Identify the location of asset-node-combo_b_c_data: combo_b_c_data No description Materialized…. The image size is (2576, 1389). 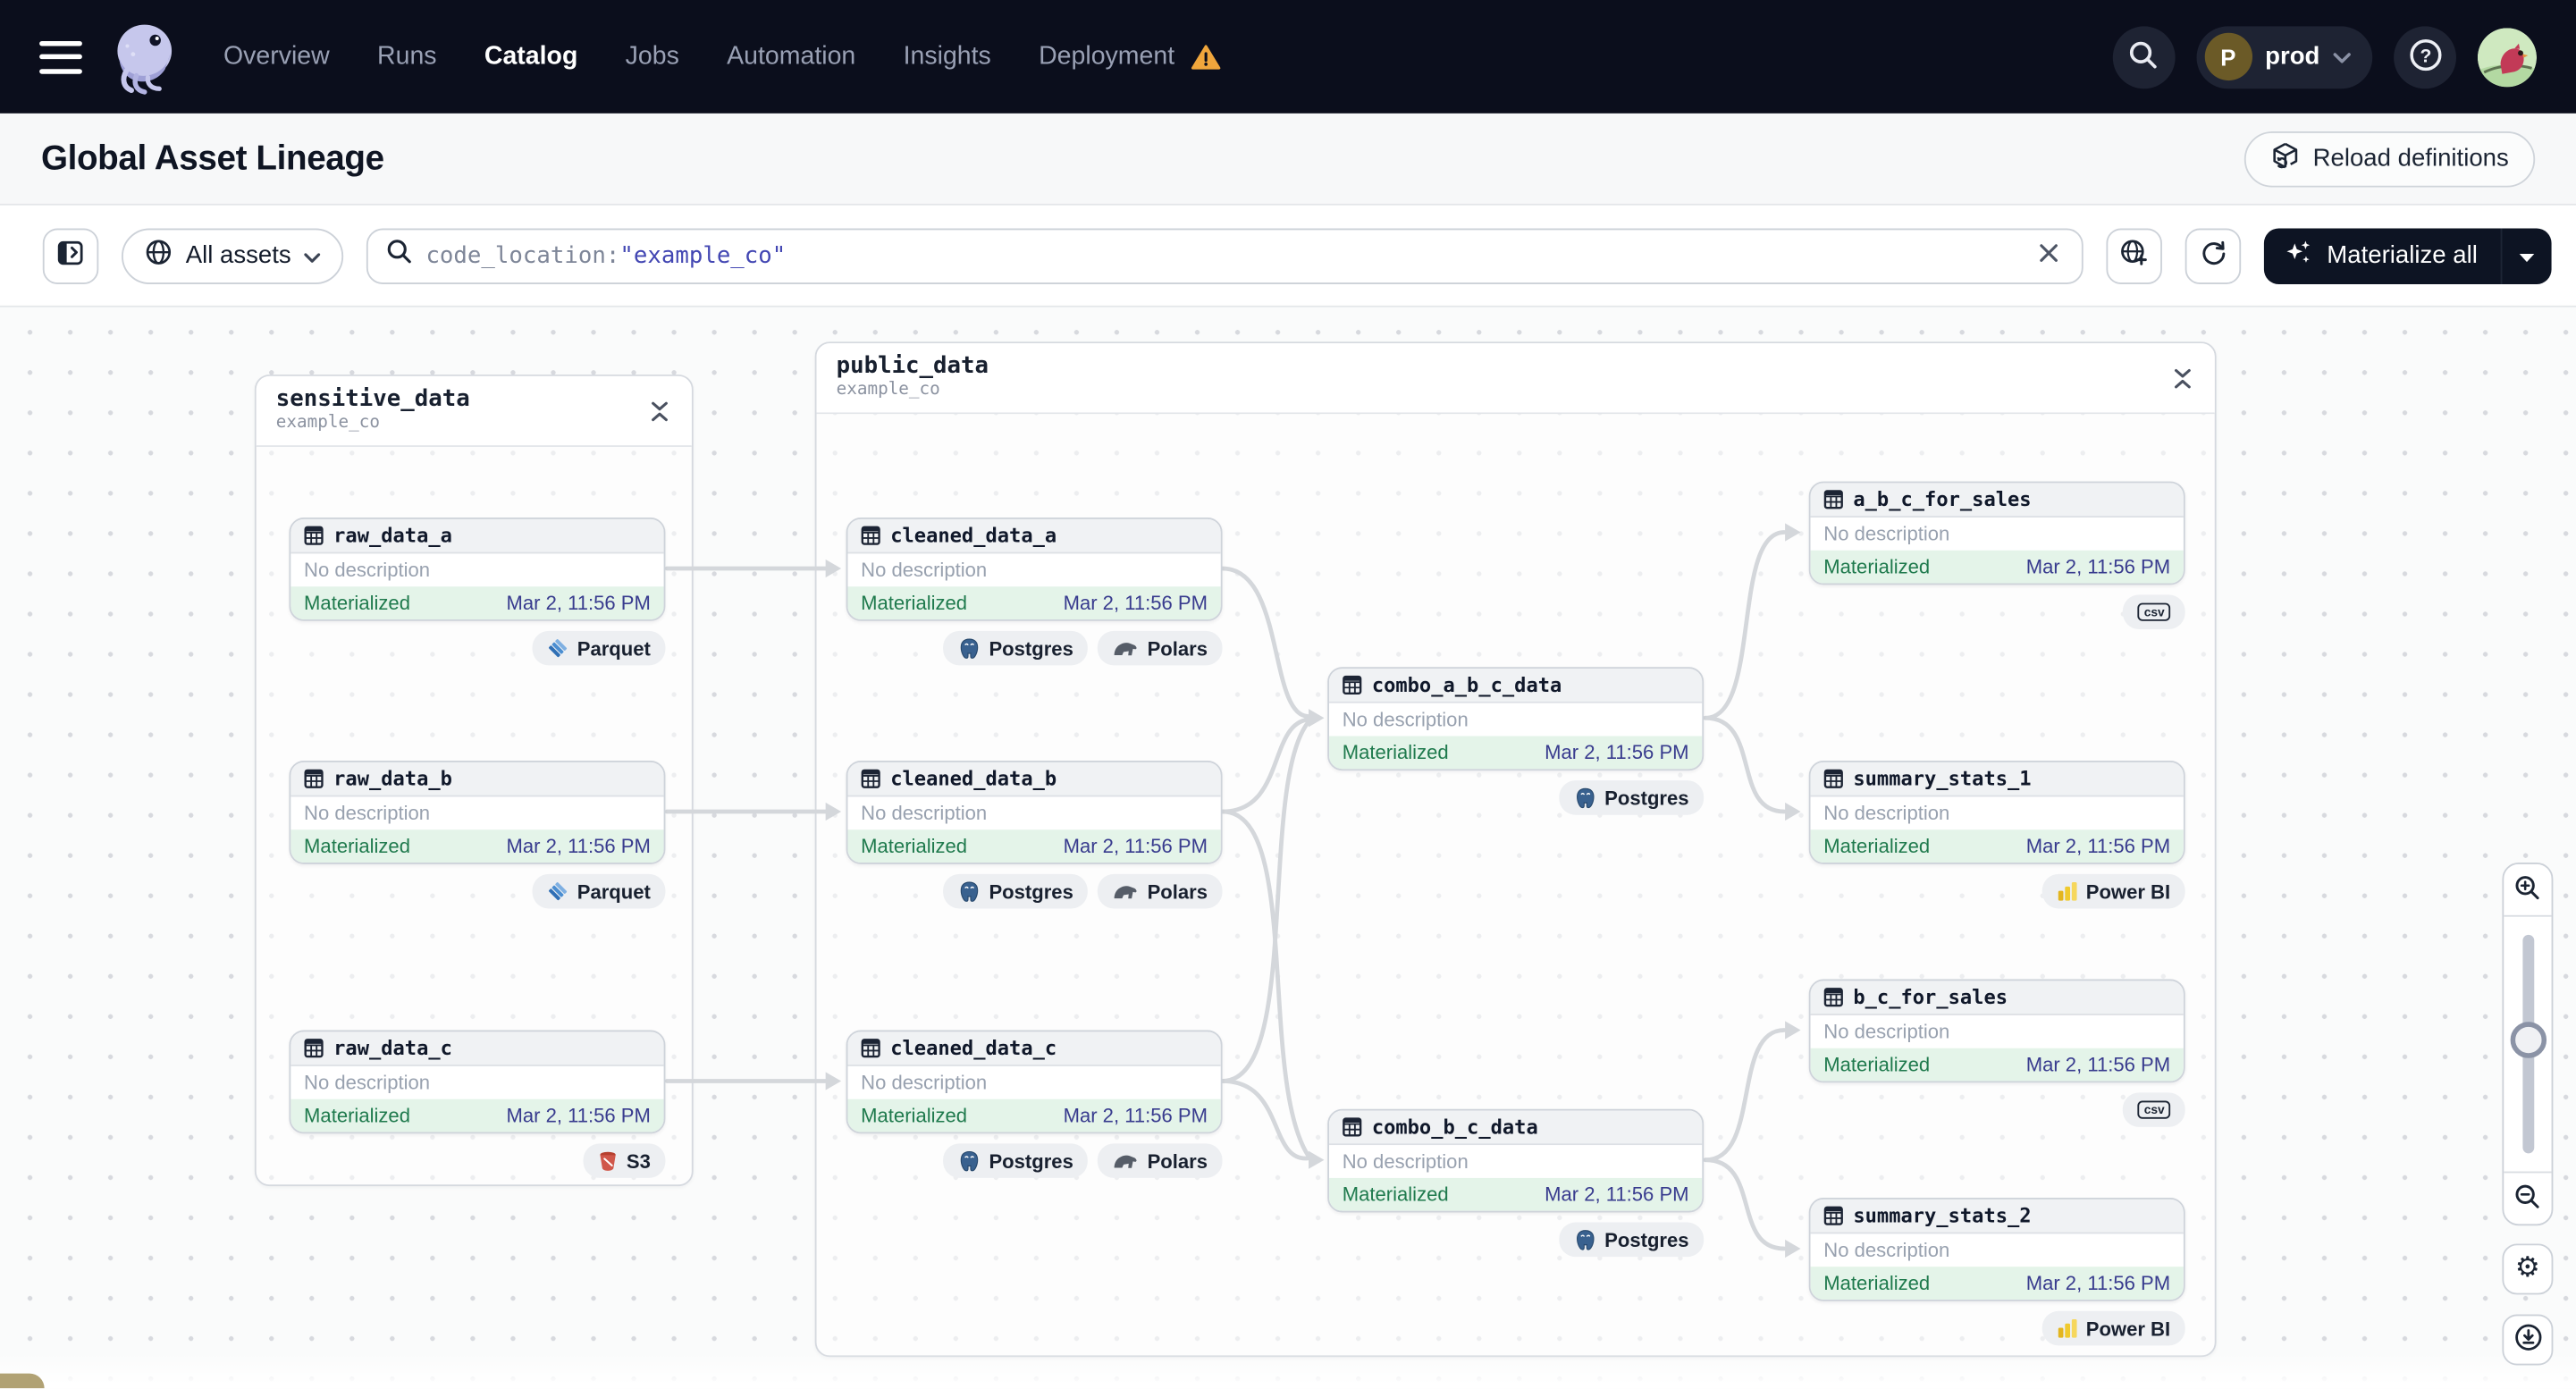
(1516, 1160).